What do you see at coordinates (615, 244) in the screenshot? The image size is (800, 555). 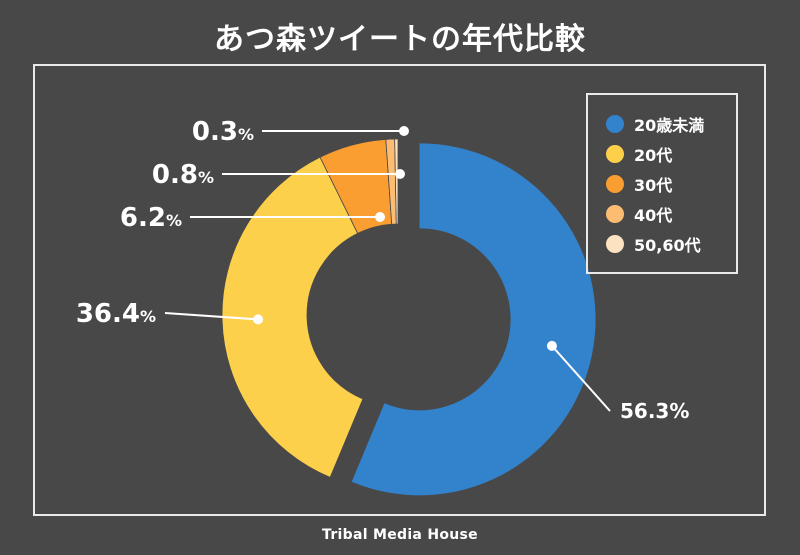 I see `legend-swatch-50-60s` at bounding box center [615, 244].